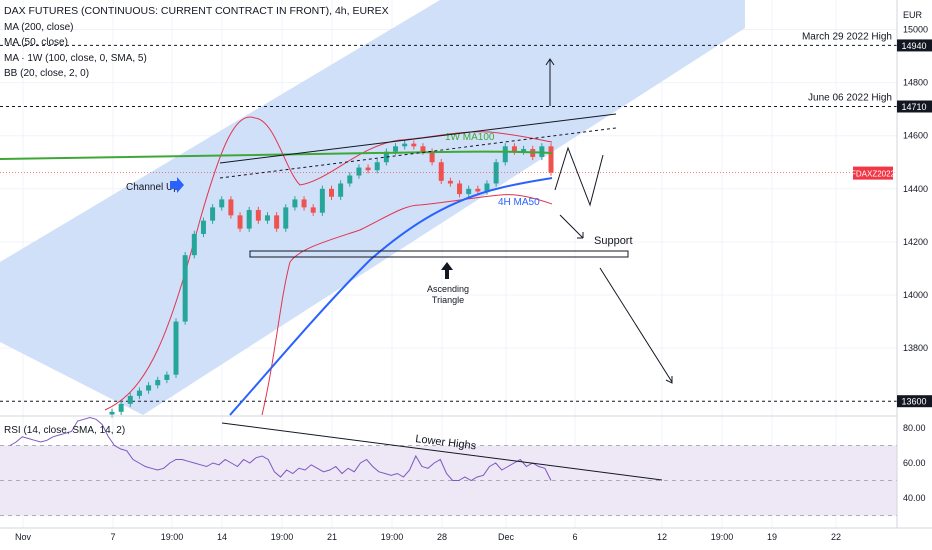 The width and height of the screenshot is (932, 550). What do you see at coordinates (772, 537) in the screenshot?
I see `time-tick: 19` at bounding box center [772, 537].